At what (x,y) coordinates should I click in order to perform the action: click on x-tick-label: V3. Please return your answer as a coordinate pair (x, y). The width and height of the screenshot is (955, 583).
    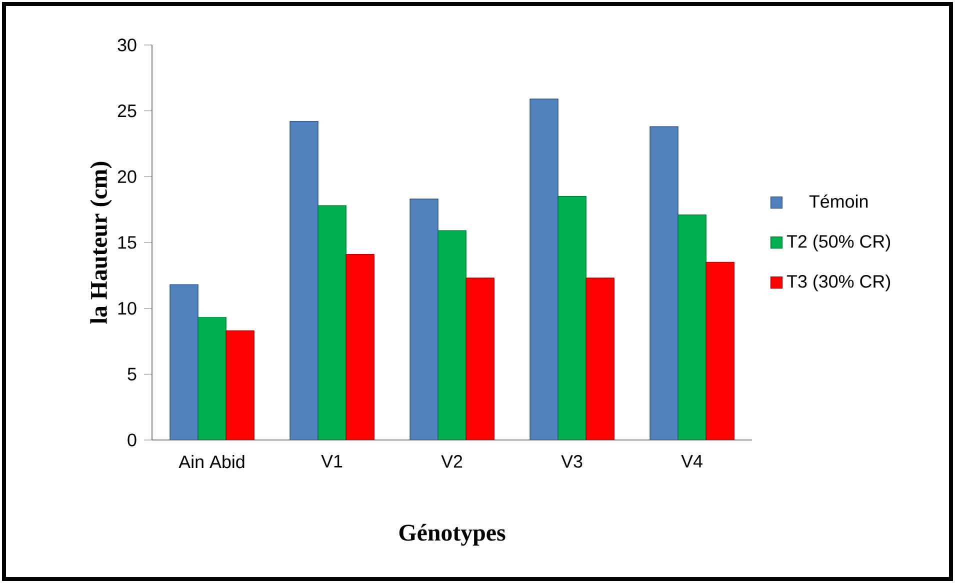
    Looking at the image, I should click on (571, 461).